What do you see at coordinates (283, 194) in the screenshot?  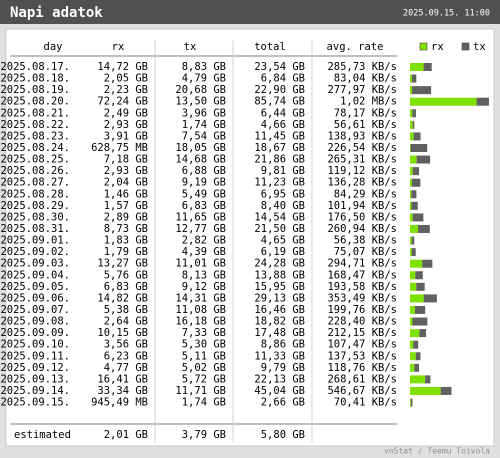 I see `cell: 6,95 GB` at bounding box center [283, 194].